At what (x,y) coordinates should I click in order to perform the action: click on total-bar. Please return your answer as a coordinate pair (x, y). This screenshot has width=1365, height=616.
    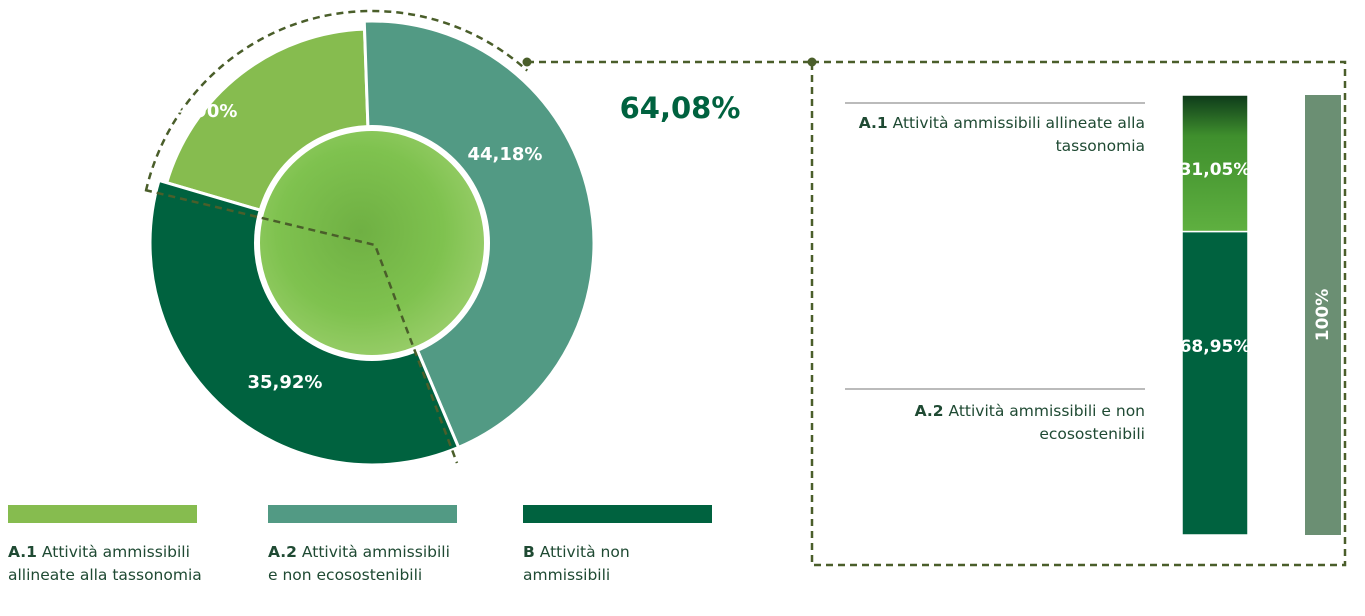
    Looking at the image, I should click on (1323, 315).